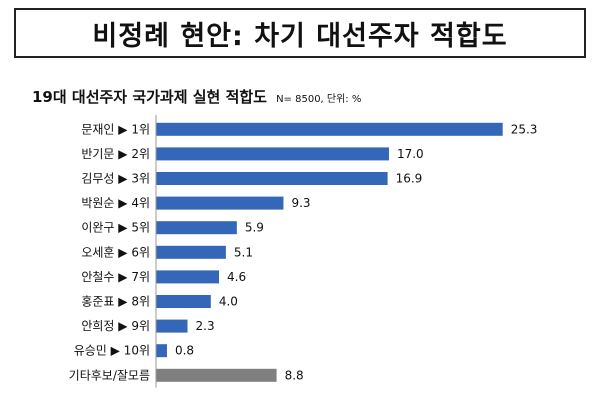 The image size is (600, 400). Describe the element at coordinates (410, 154) in the screenshot. I see `value-label: 17.0` at that location.